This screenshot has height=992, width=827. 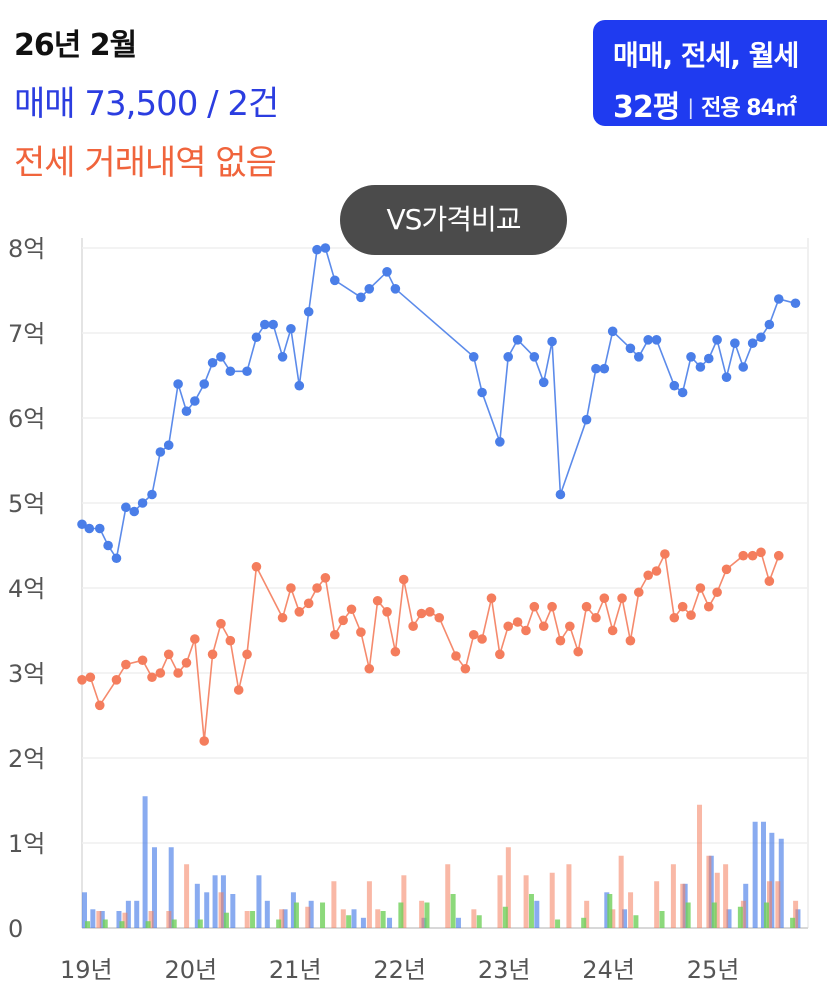 I want to click on y-tick-label: 2억, so click(x=26, y=759).